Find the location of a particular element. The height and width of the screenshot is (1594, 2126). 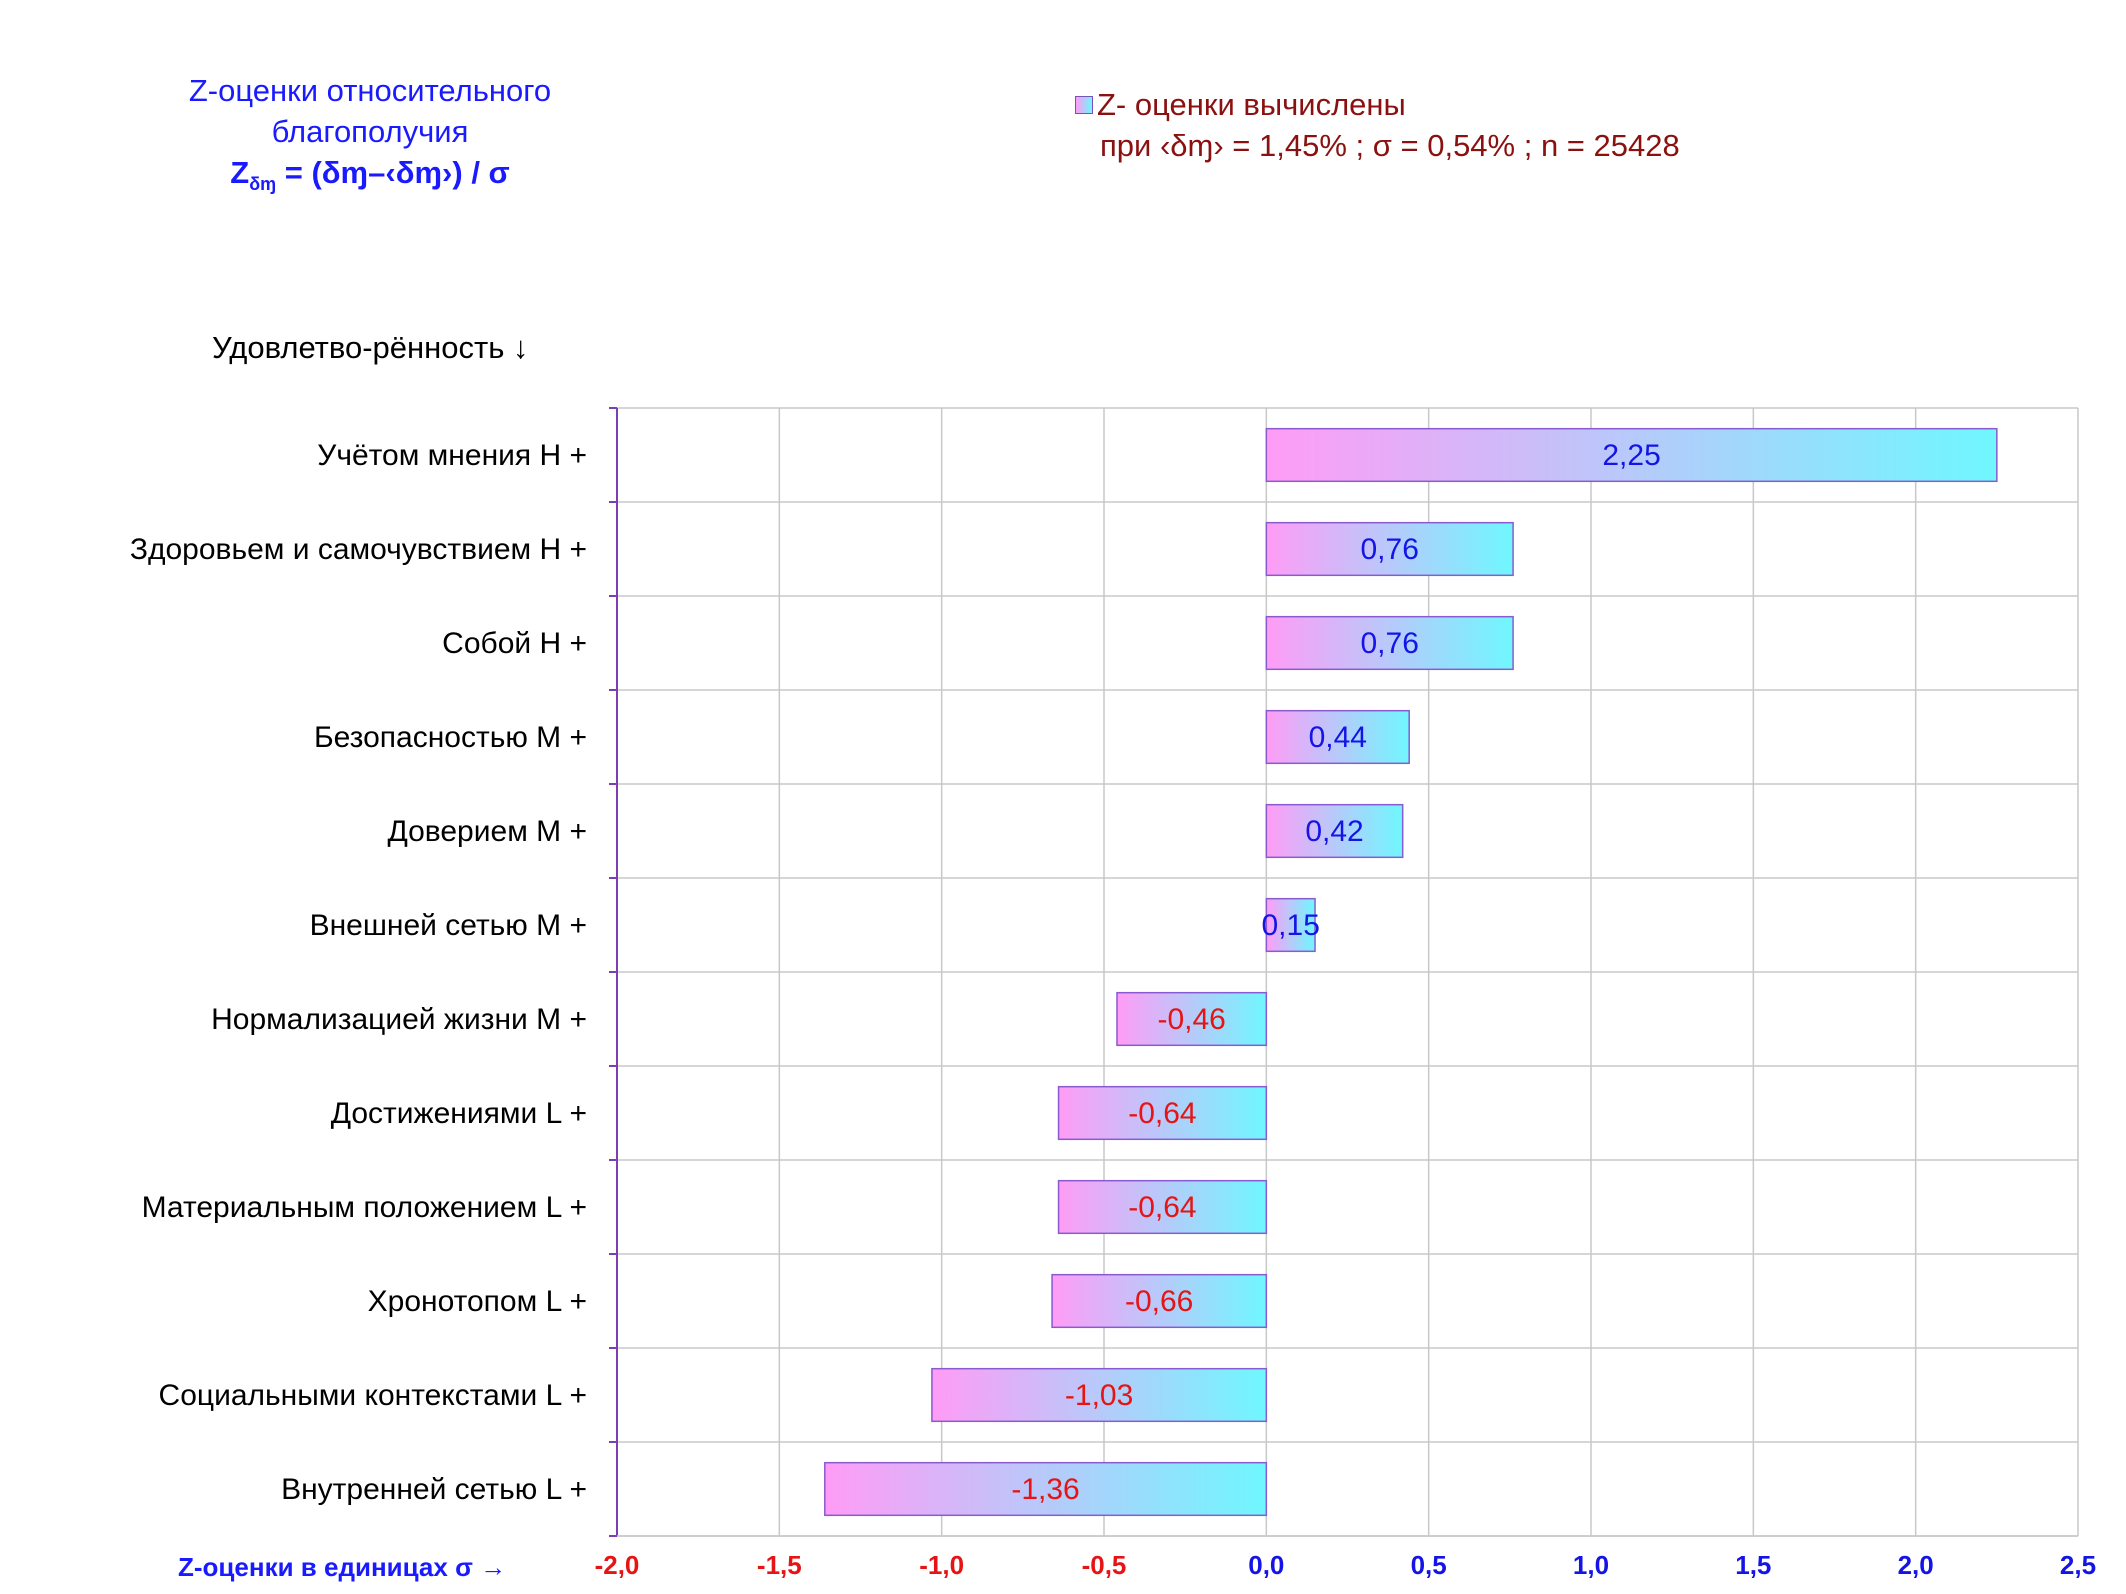

title-line-2: благополучия is located at coordinates (370, 131).